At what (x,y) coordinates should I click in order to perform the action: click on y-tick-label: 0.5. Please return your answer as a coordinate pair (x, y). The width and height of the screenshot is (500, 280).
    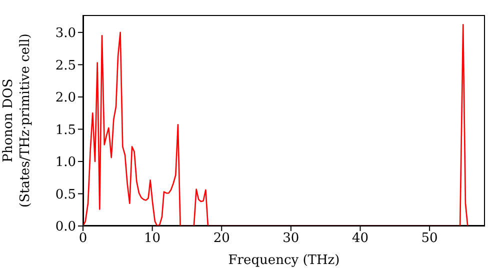
    Looking at the image, I should click on (65, 194).